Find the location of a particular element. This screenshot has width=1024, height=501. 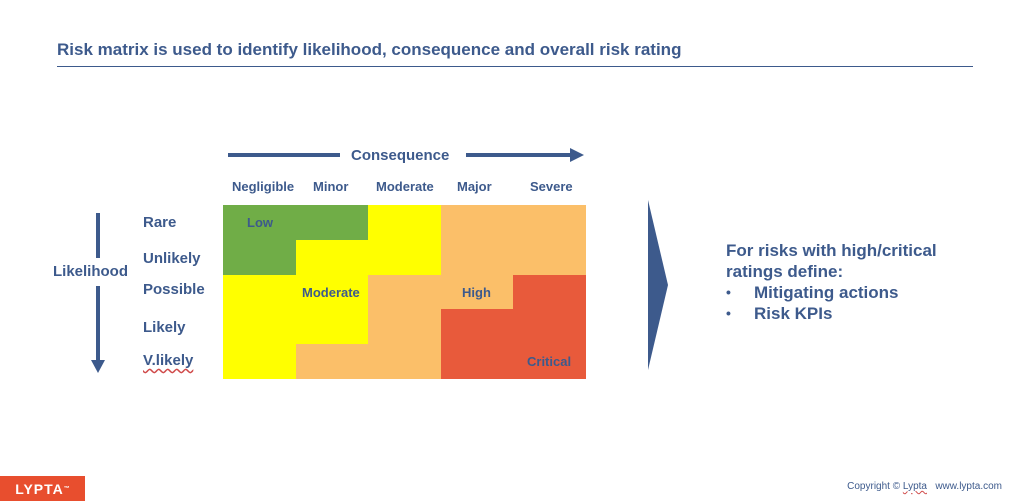

side-heading-line1: For risks with high/critical is located at coordinates (831, 250).